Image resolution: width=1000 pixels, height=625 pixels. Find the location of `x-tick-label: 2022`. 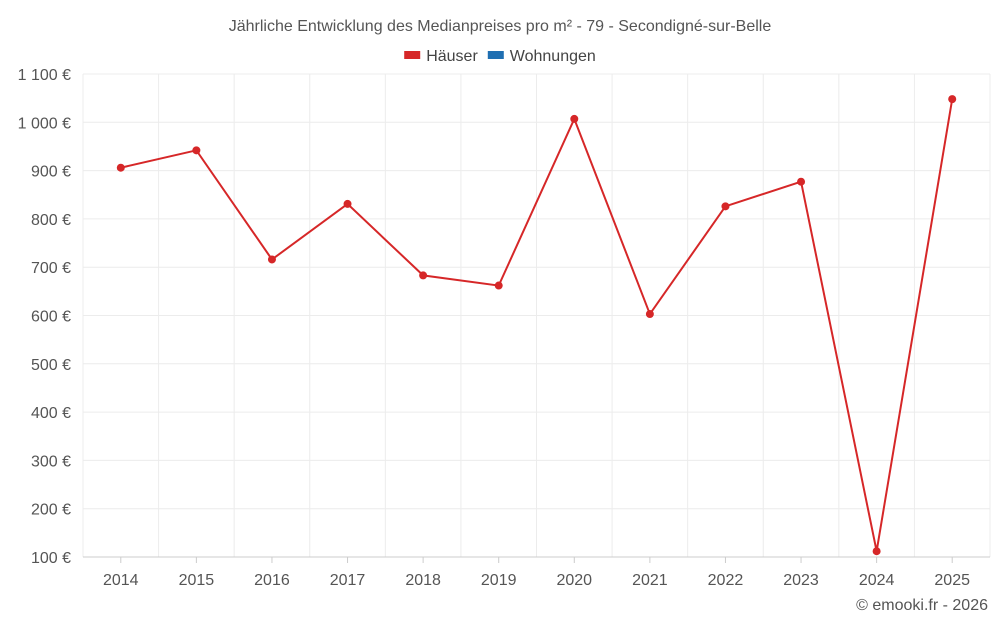

x-tick-label: 2022 is located at coordinates (726, 580).